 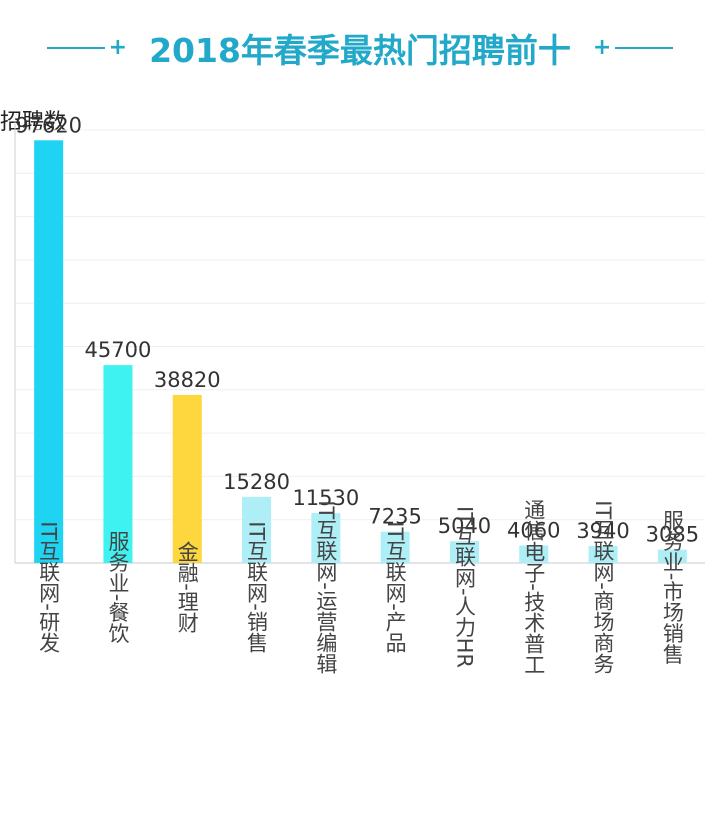 What do you see at coordinates (118, 350) in the screenshot?
I see `data-label: 45700` at bounding box center [118, 350].